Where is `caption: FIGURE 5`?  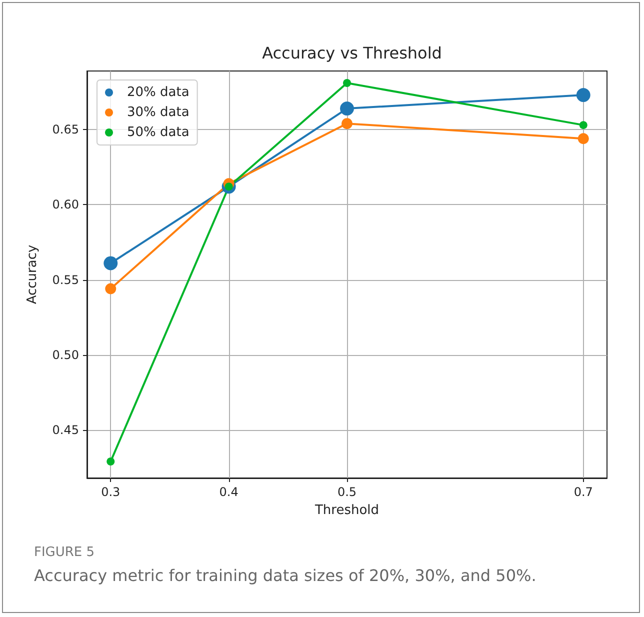
caption: FIGURE 5 is located at coordinates (65, 552).